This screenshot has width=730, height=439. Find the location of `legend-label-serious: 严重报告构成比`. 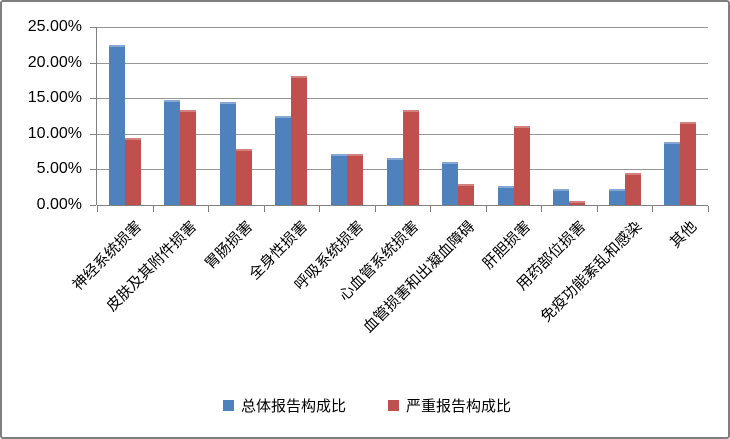

legend-label-serious: 严重报告构成比 is located at coordinates (459, 406).